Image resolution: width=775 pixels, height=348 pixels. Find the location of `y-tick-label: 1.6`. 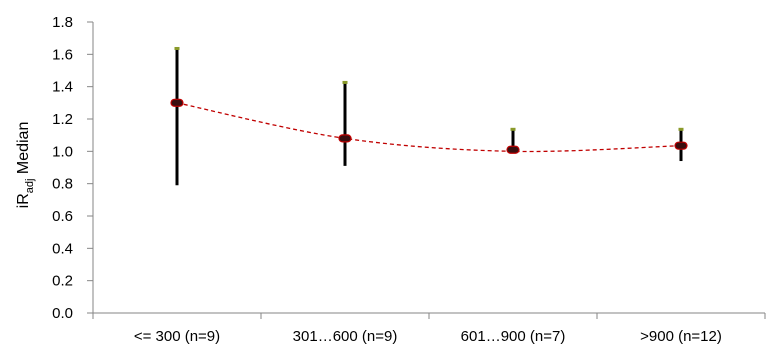

y-tick-label: 1.6 is located at coordinates (62, 54).